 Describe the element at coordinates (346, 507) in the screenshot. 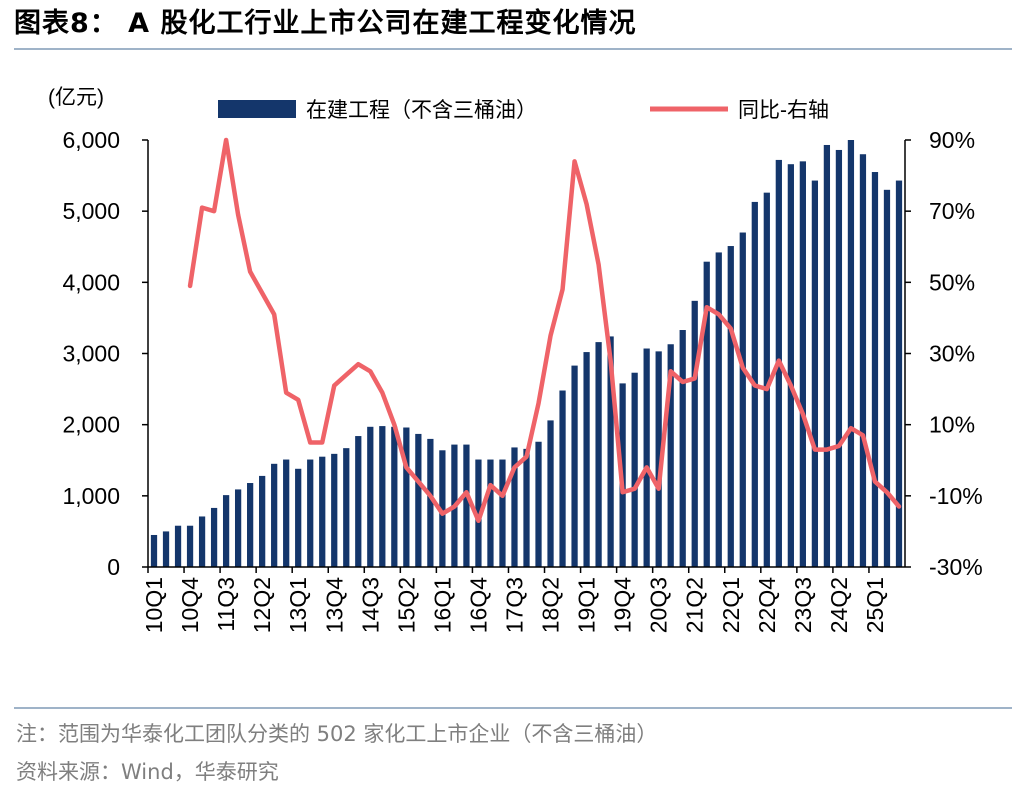

I see `bar-14Q1` at that location.